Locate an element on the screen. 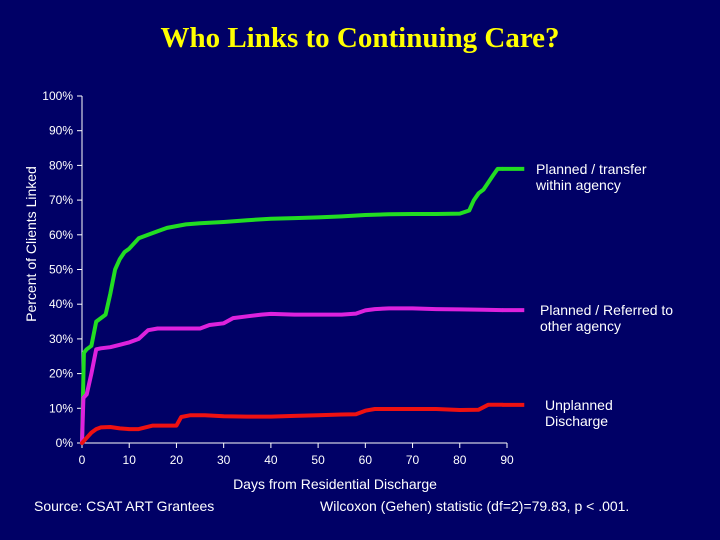 The width and height of the screenshot is (720, 540). x-tick-label: 40 is located at coordinates (271, 460).